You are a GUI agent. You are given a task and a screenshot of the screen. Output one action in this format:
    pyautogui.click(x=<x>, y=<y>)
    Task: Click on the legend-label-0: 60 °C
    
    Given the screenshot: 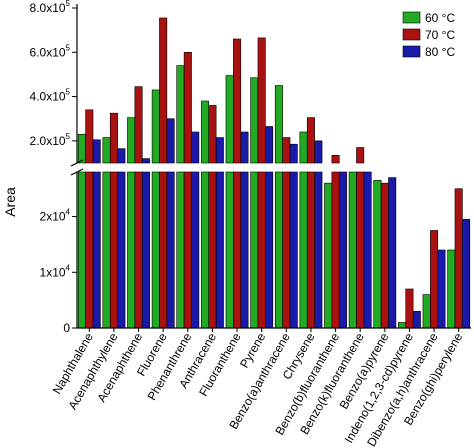 What is the action you would take?
    pyautogui.click(x=440, y=18)
    